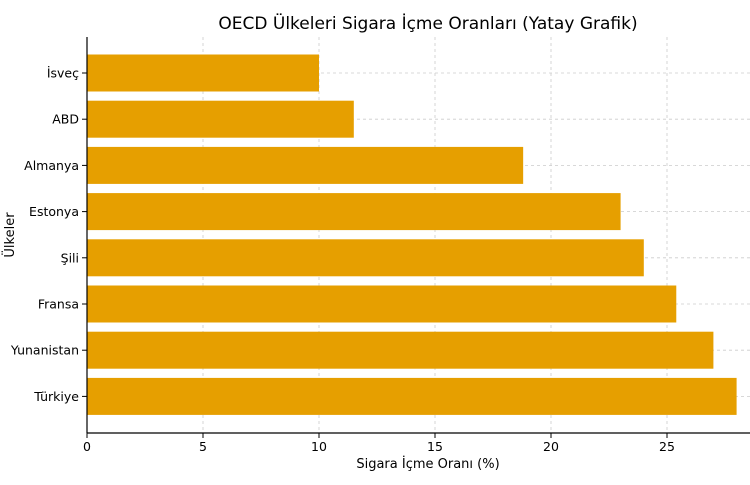  I want to click on x-tick-label: 5, so click(203, 446).